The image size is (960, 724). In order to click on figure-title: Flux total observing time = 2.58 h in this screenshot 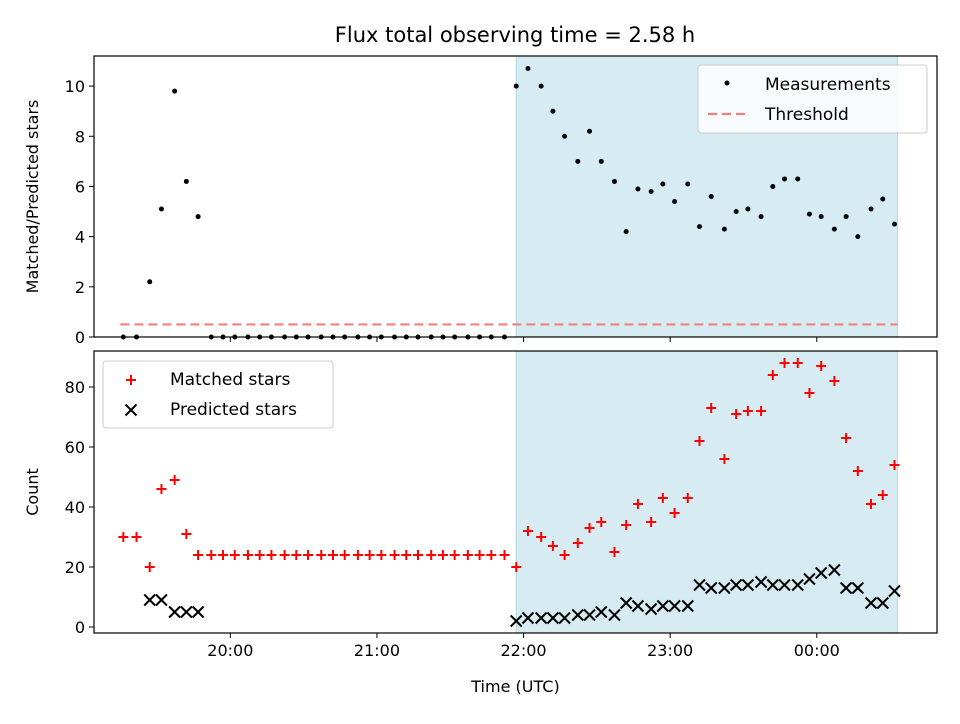, I will do `click(515, 35)`.